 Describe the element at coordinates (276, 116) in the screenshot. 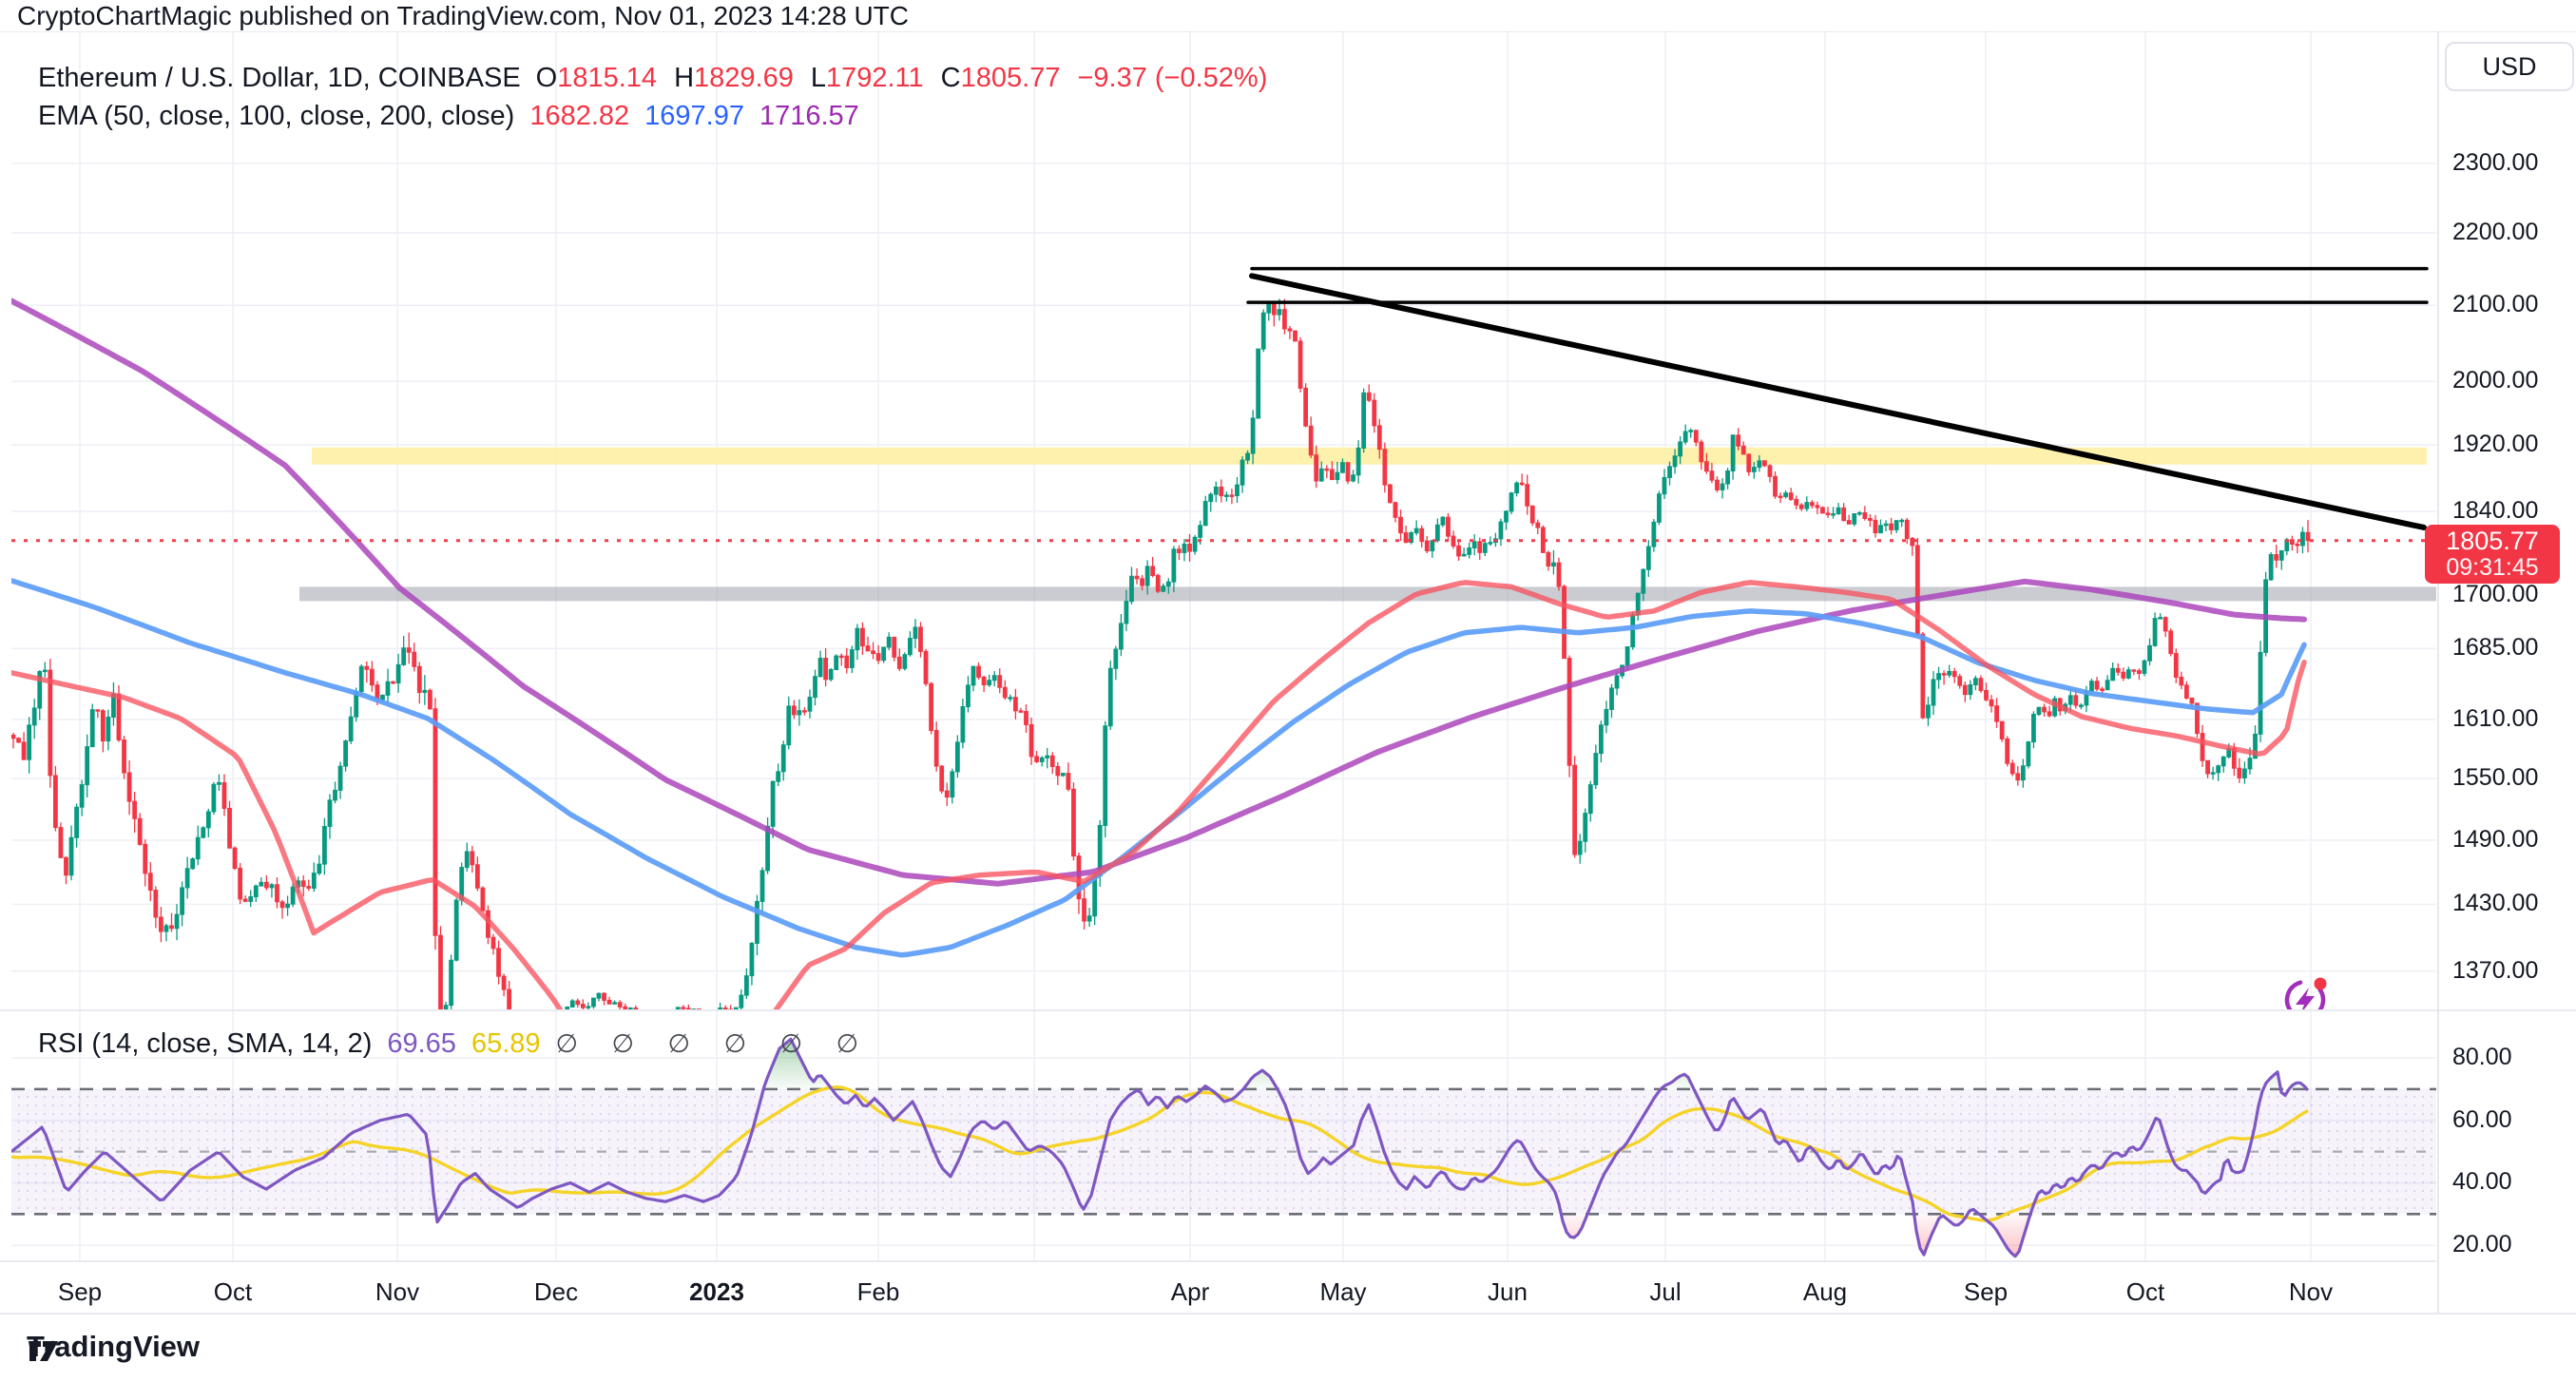

I see `ema-label: EMA (50, close, 100, close, 200, close)` at that location.